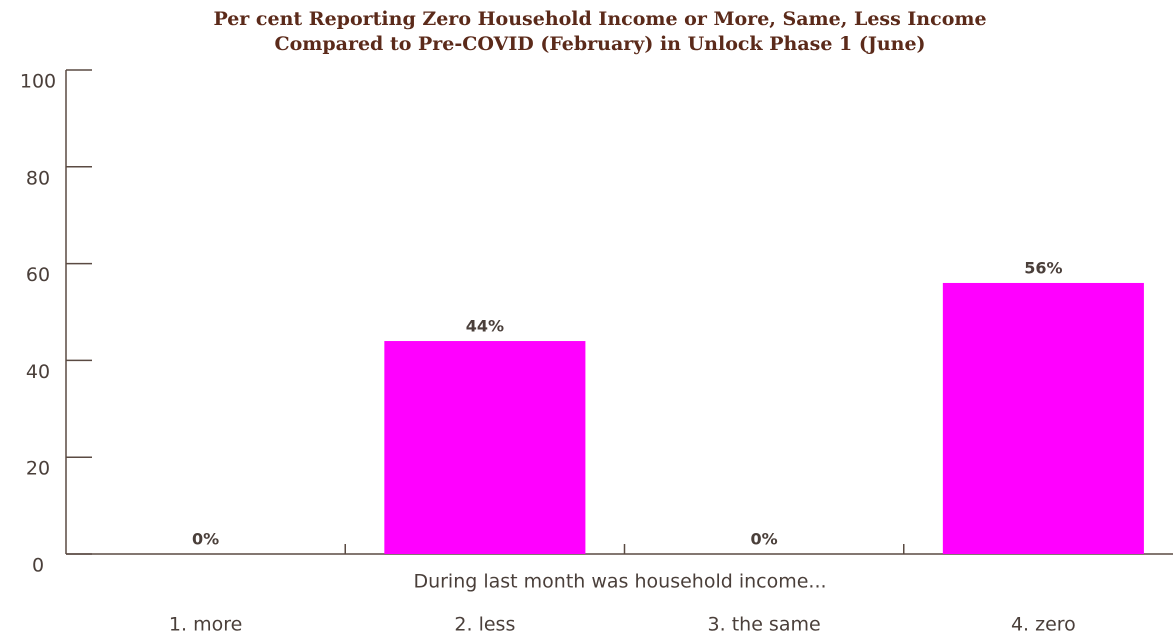 The image size is (1173, 635). Describe the element at coordinates (38, 178) in the screenshot. I see `y-tick-label: 80` at that location.